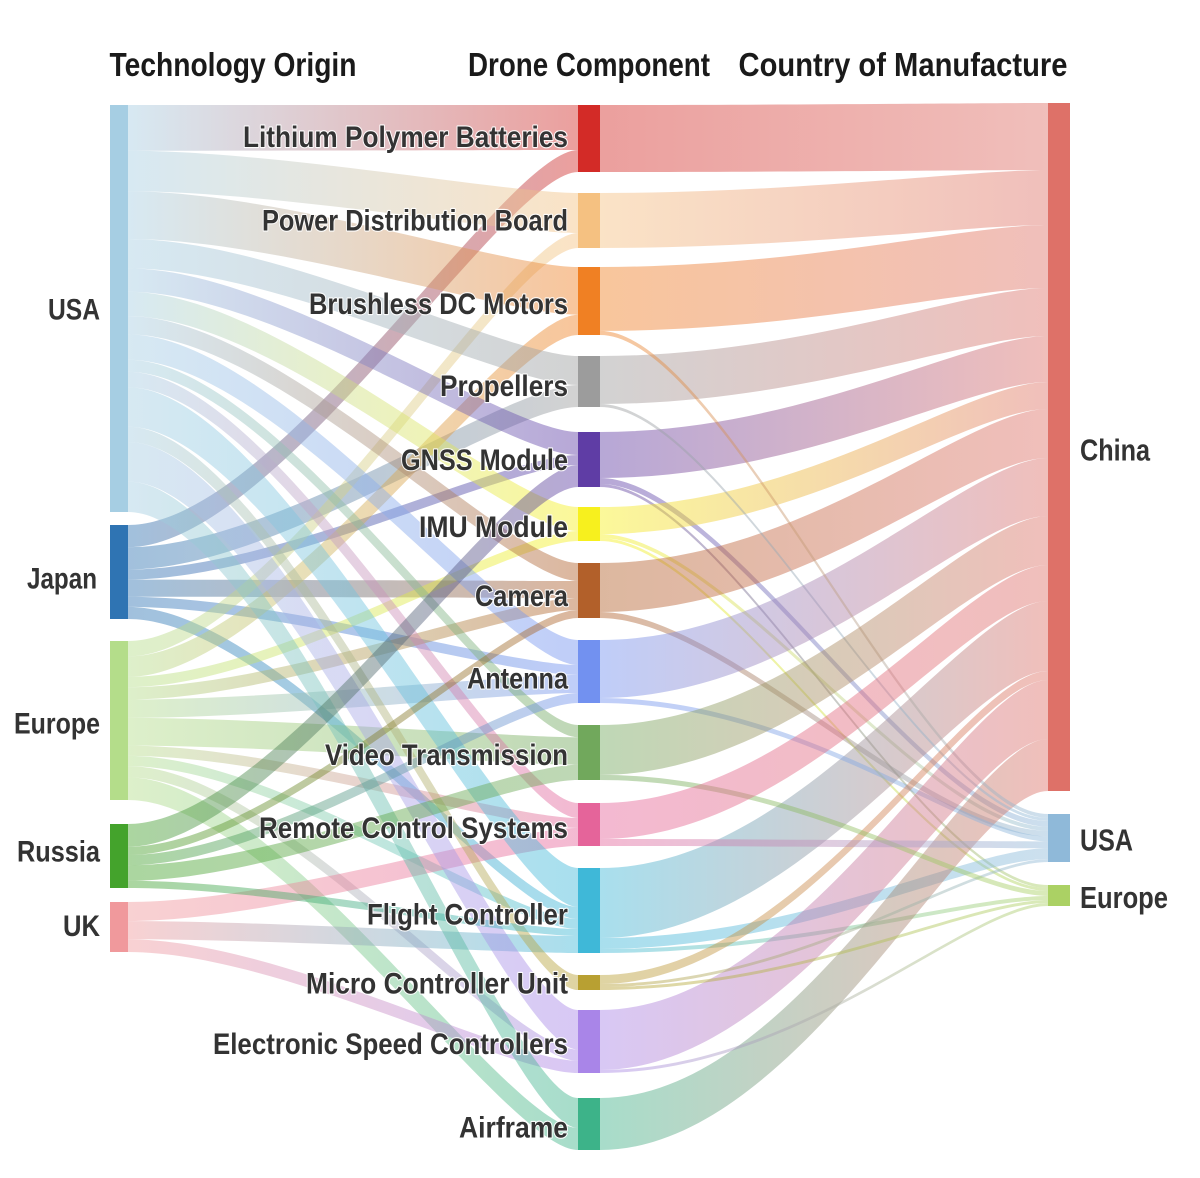  What do you see at coordinates (513, 1128) in the screenshot?
I see `svg-text: Airframe` at bounding box center [513, 1128].